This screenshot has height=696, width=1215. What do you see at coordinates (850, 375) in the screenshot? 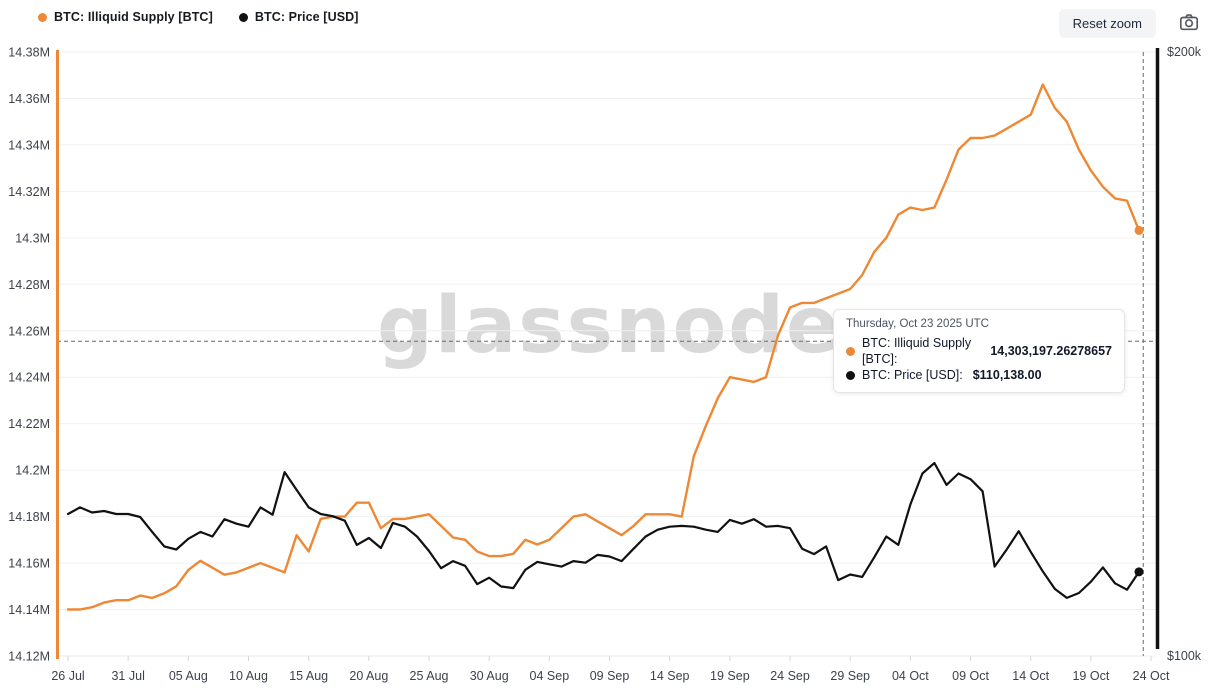
I see `series-marker-black-icon` at bounding box center [850, 375].